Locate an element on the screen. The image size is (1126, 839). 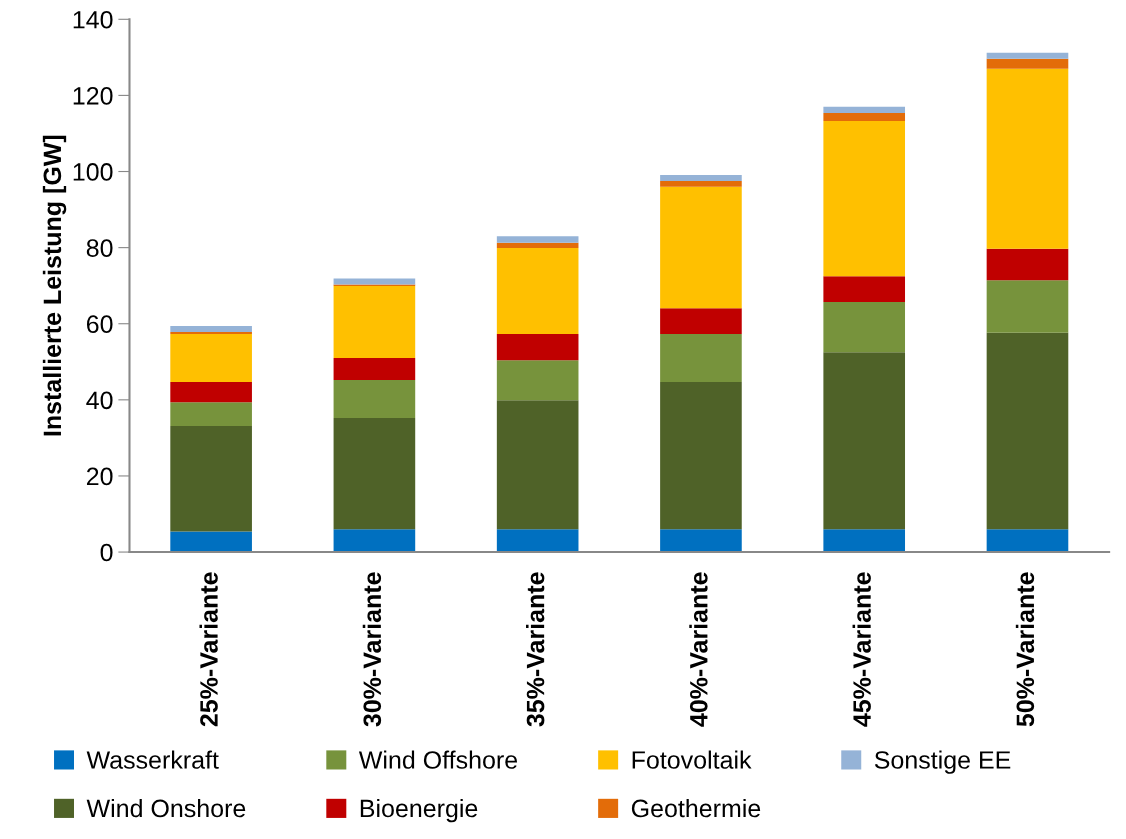
x-tick-label: 40%-Variante is located at coordinates (698, 649).